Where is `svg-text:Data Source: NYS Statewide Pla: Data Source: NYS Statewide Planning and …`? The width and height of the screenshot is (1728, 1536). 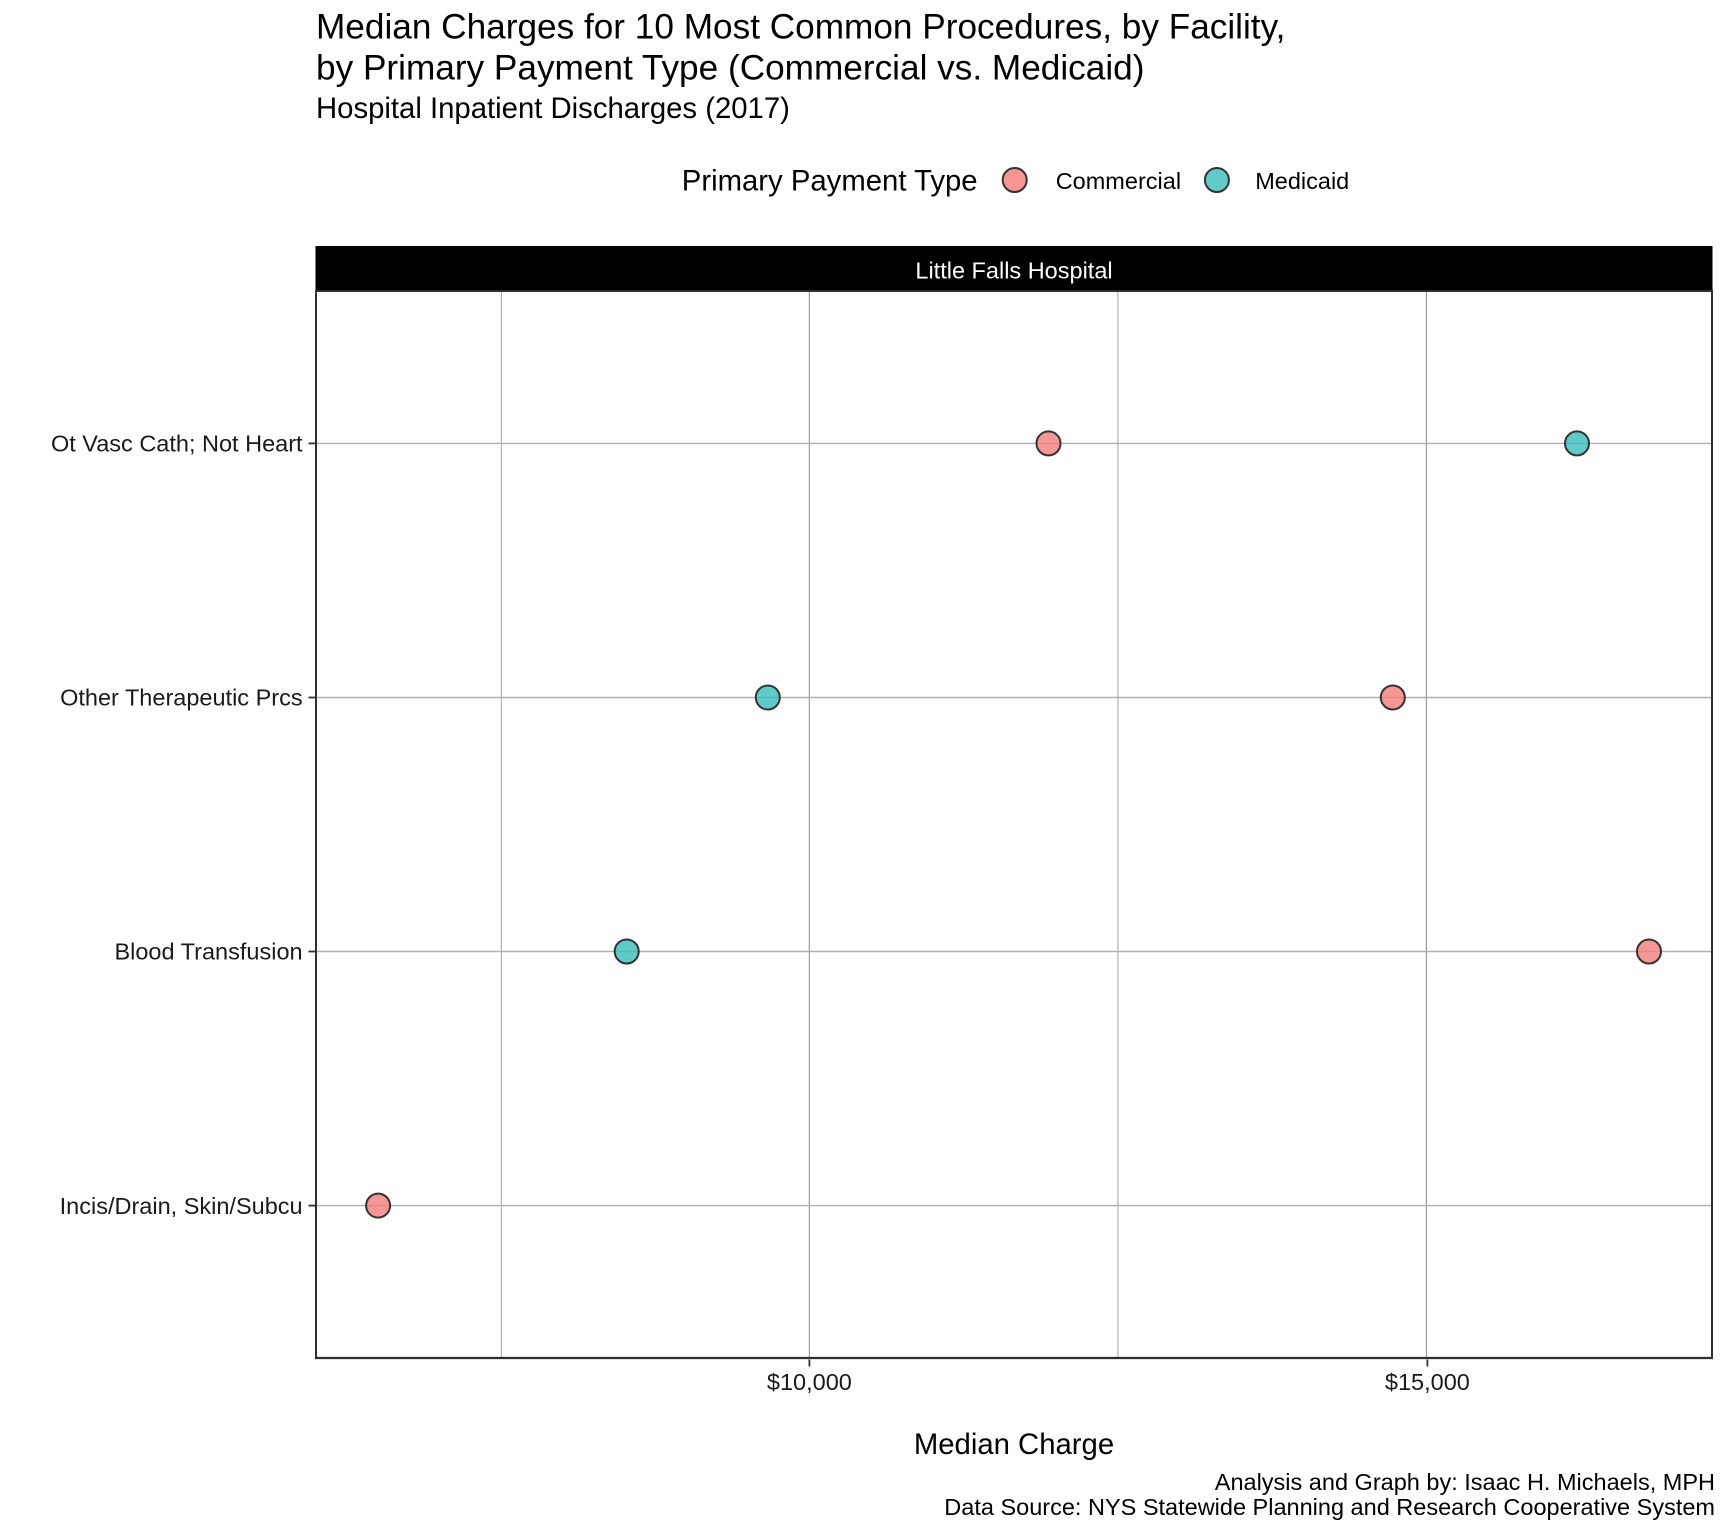
svg-text:Data Source: NYS Statewide Pla: Data Source: NYS Statewide Planning and … is located at coordinates (1329, 1507).